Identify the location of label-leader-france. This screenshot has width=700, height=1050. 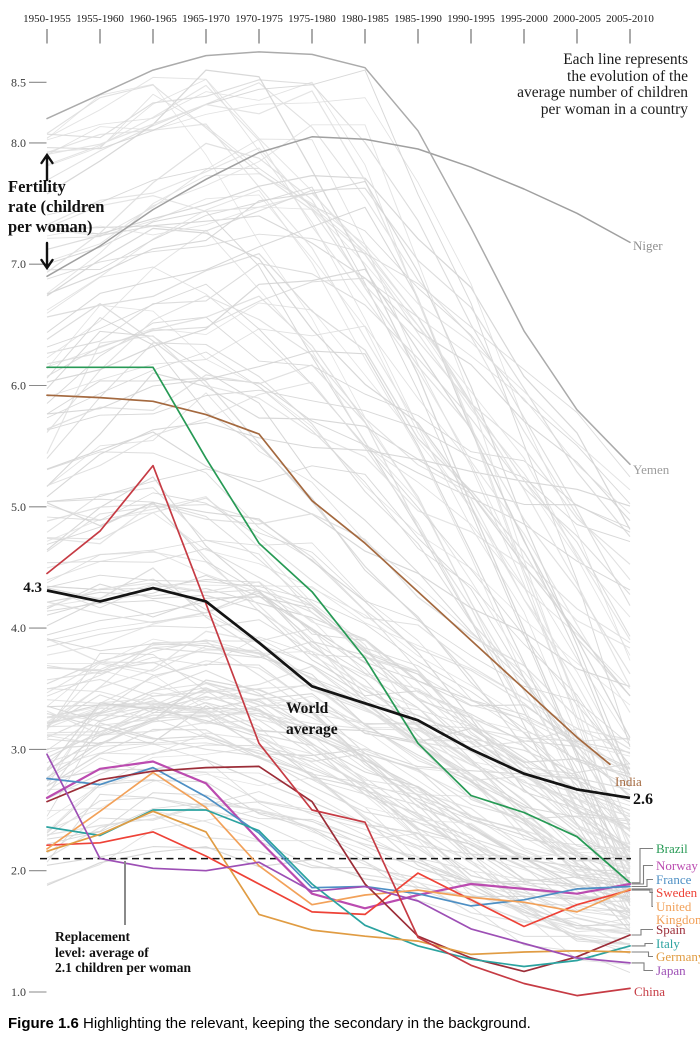
(642, 883).